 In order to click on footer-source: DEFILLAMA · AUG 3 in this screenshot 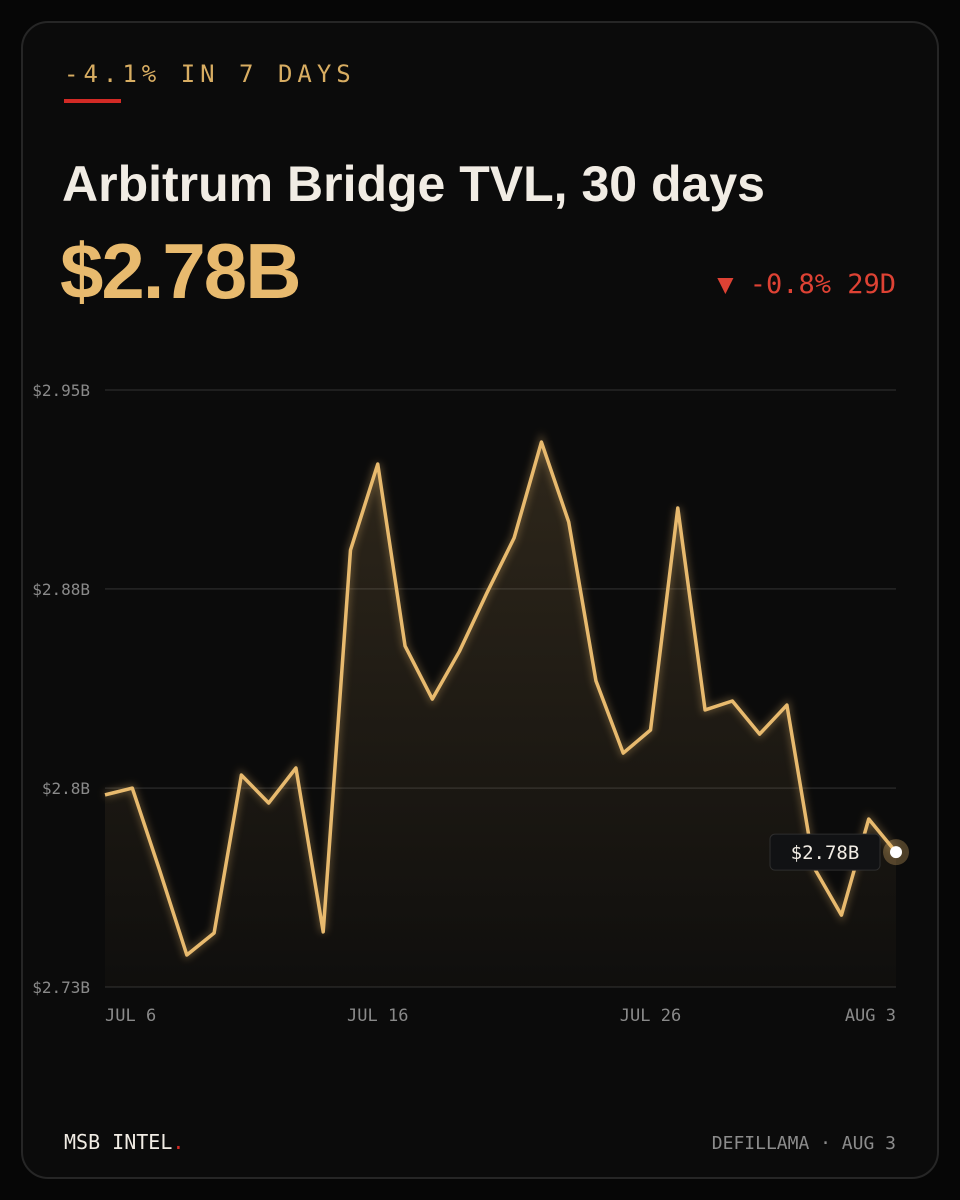, I will do `click(804, 1143)`.